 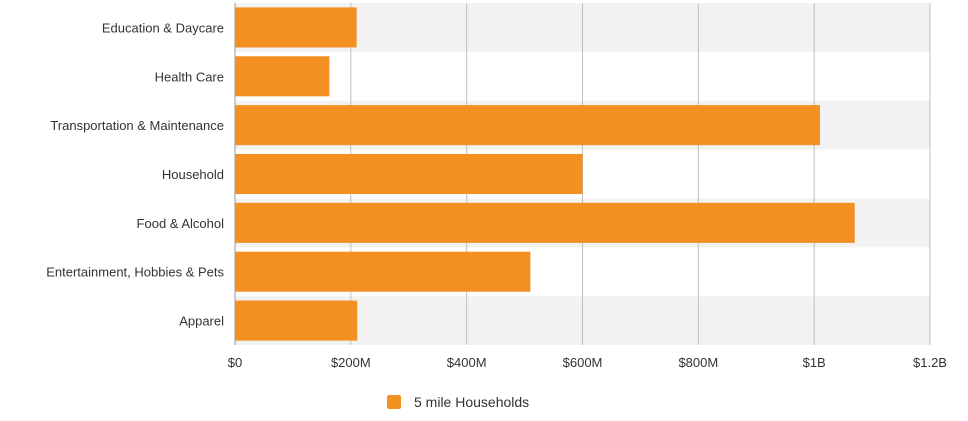 What do you see at coordinates (814, 362) in the screenshot?
I see `x-tick-label: $1B` at bounding box center [814, 362].